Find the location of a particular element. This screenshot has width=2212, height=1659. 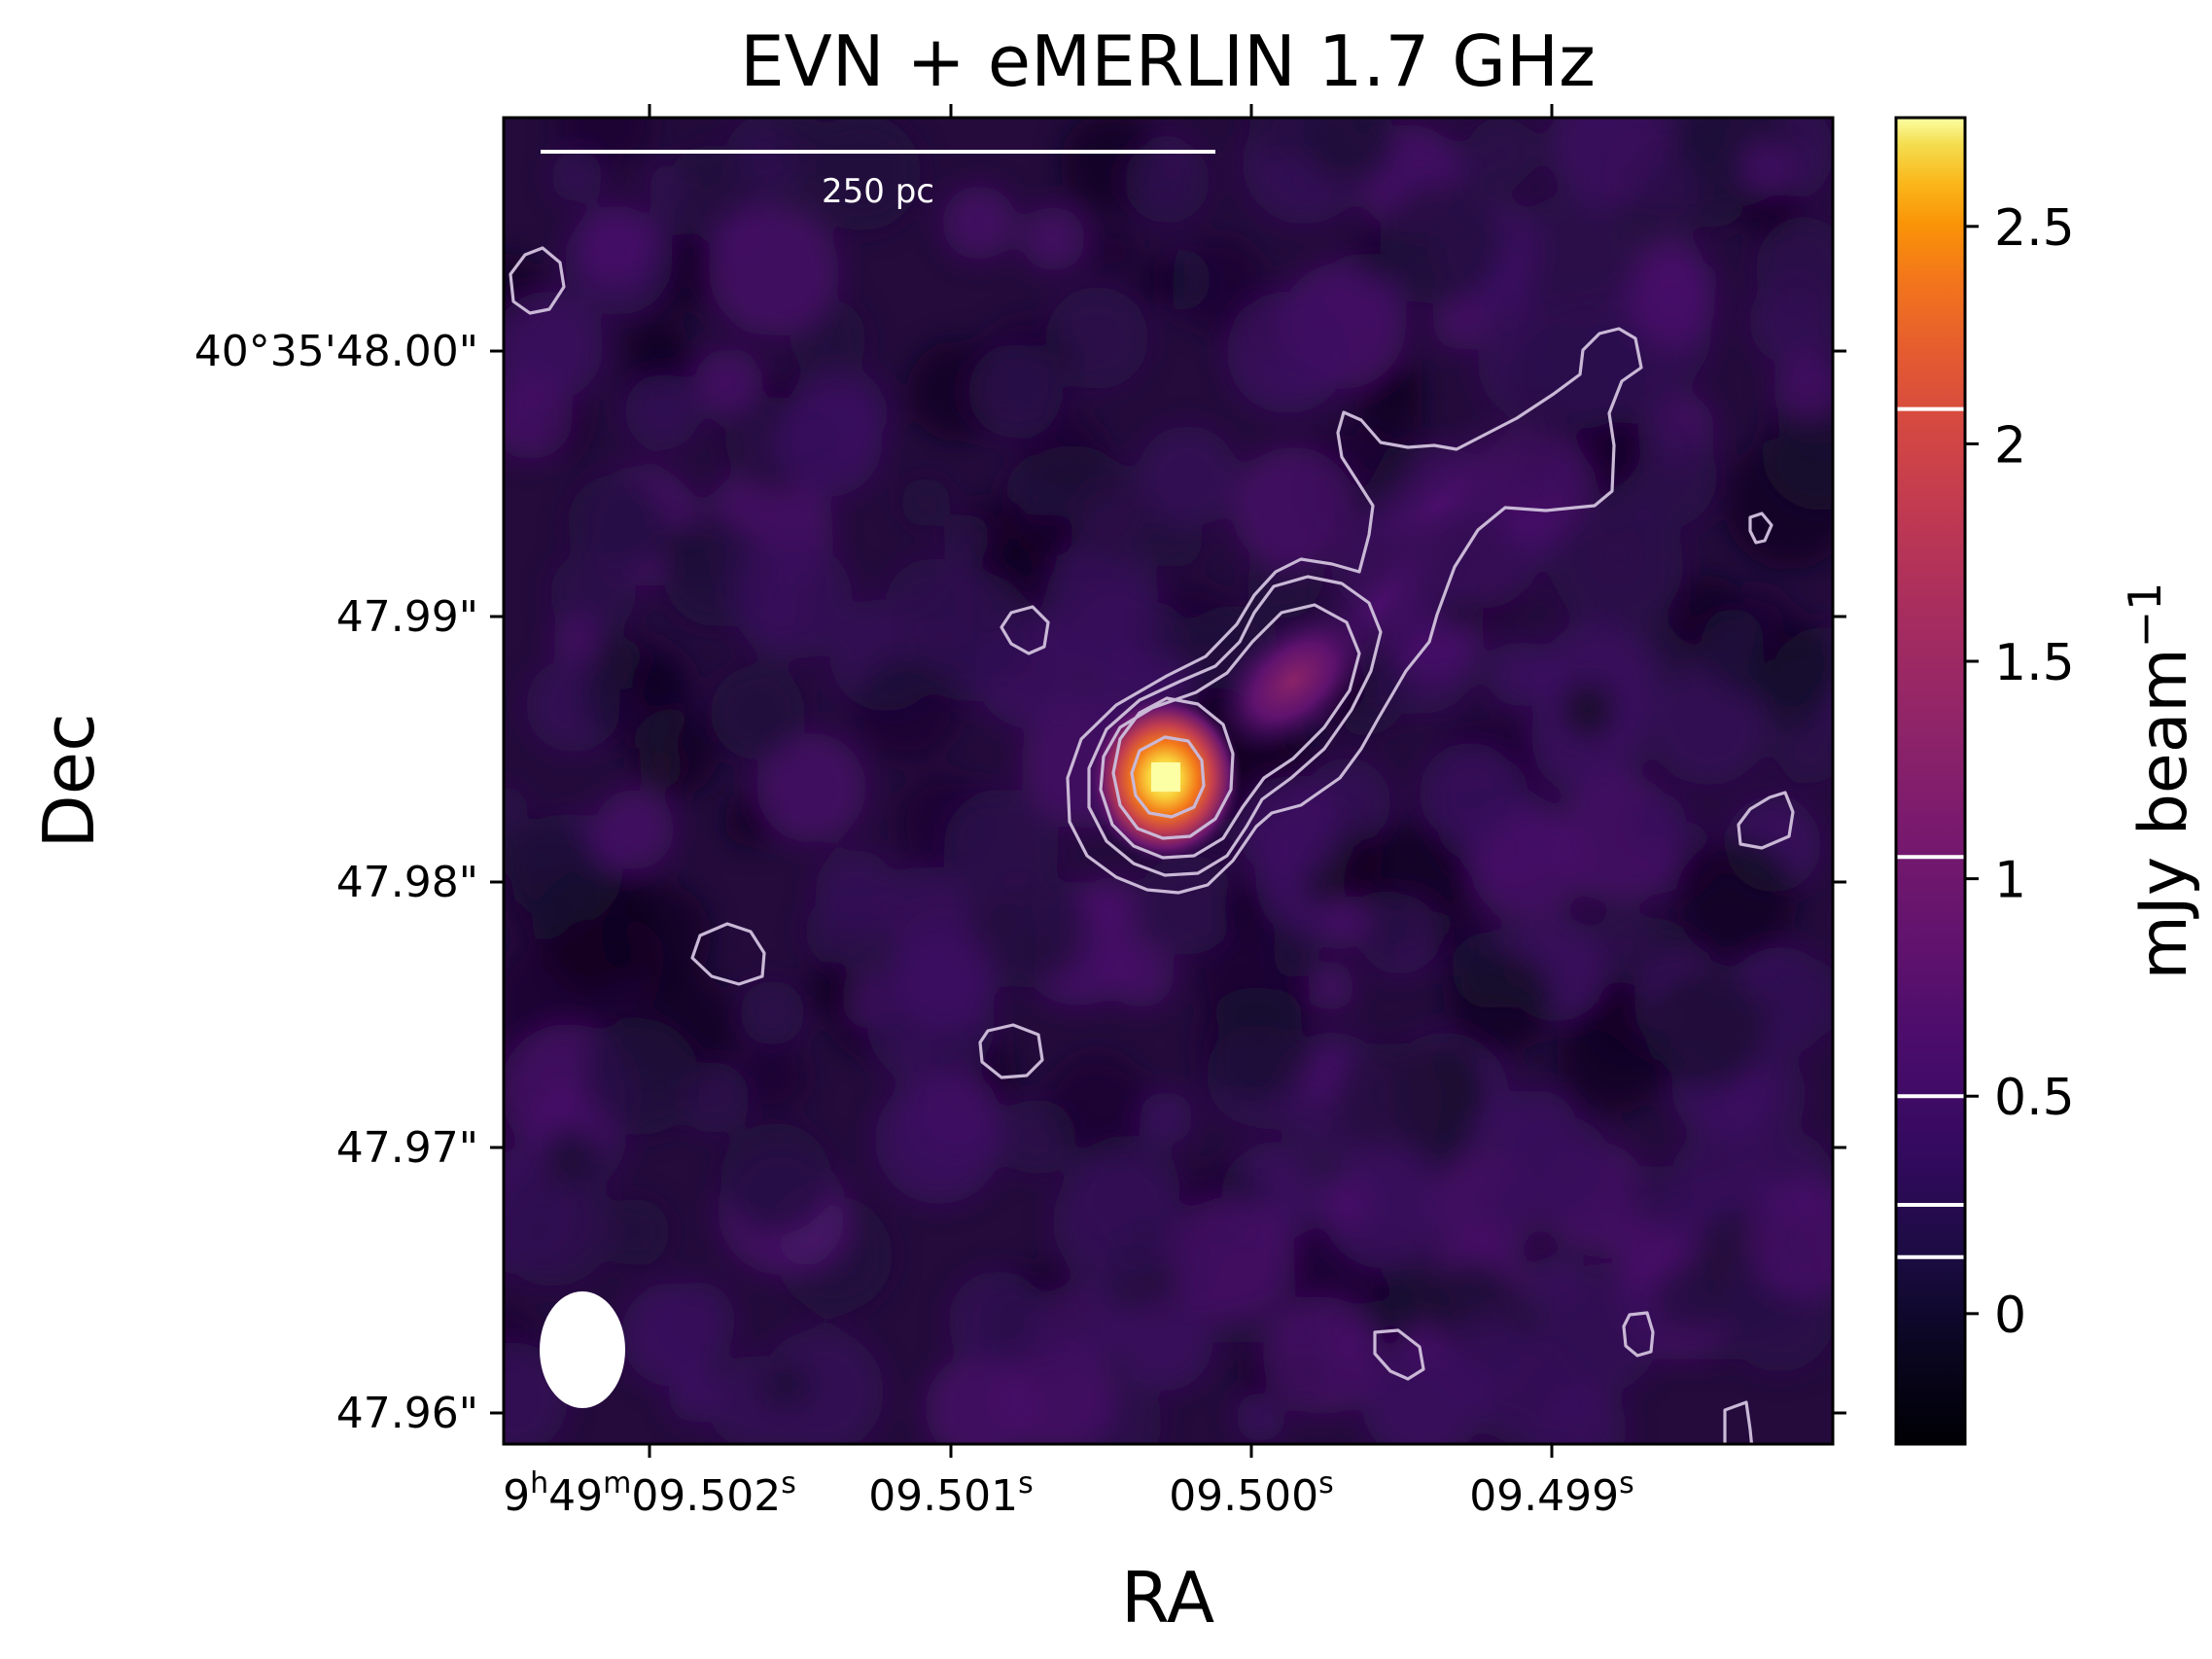

x-tick-label-part: 9 is located at coordinates (516, 1496).